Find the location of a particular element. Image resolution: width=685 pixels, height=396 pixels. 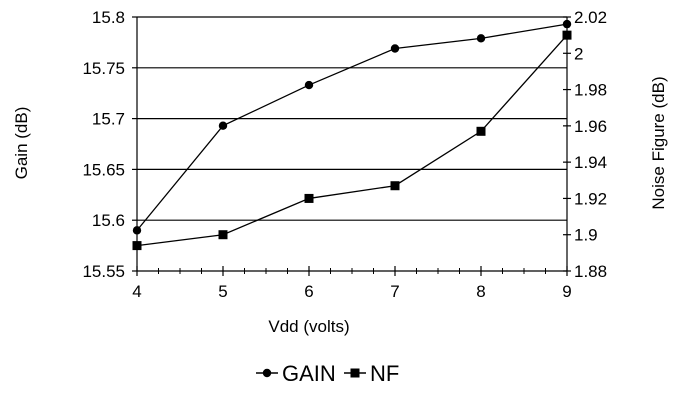

y-left-tick-label: 15.8 is located at coordinates (108, 17).